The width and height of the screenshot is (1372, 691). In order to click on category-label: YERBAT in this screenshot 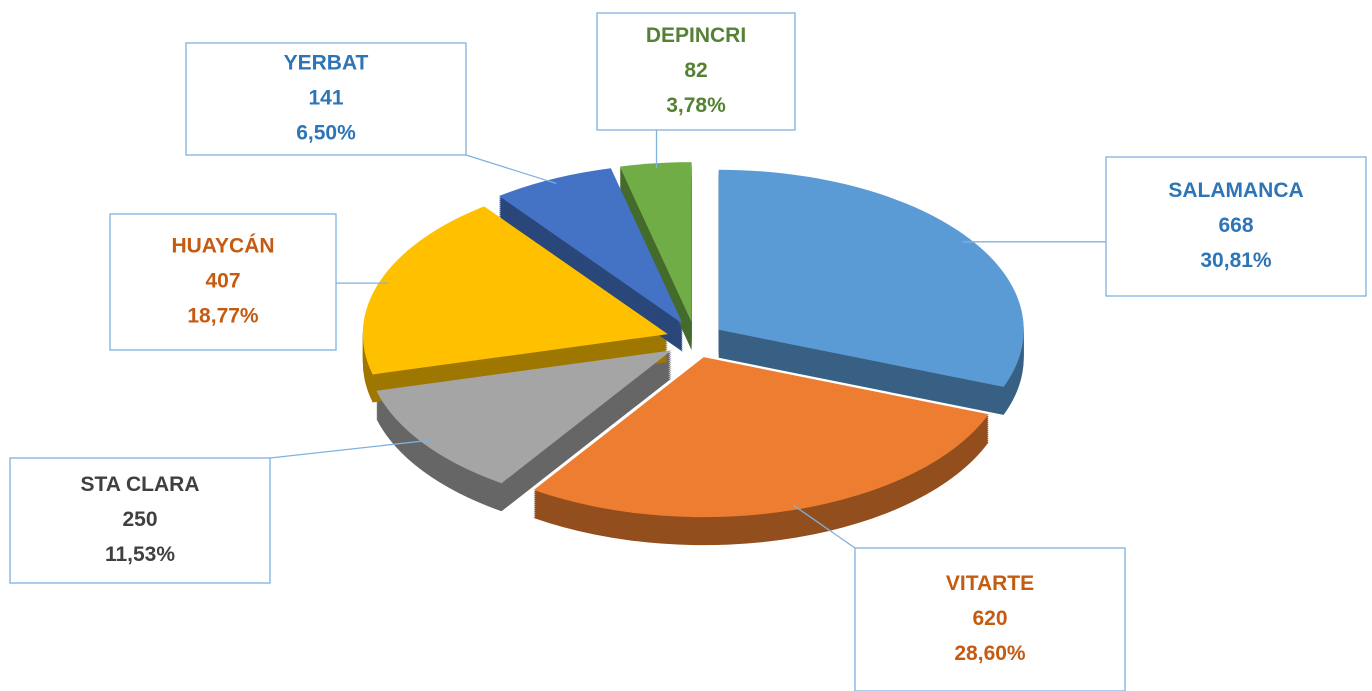, I will do `click(326, 63)`.